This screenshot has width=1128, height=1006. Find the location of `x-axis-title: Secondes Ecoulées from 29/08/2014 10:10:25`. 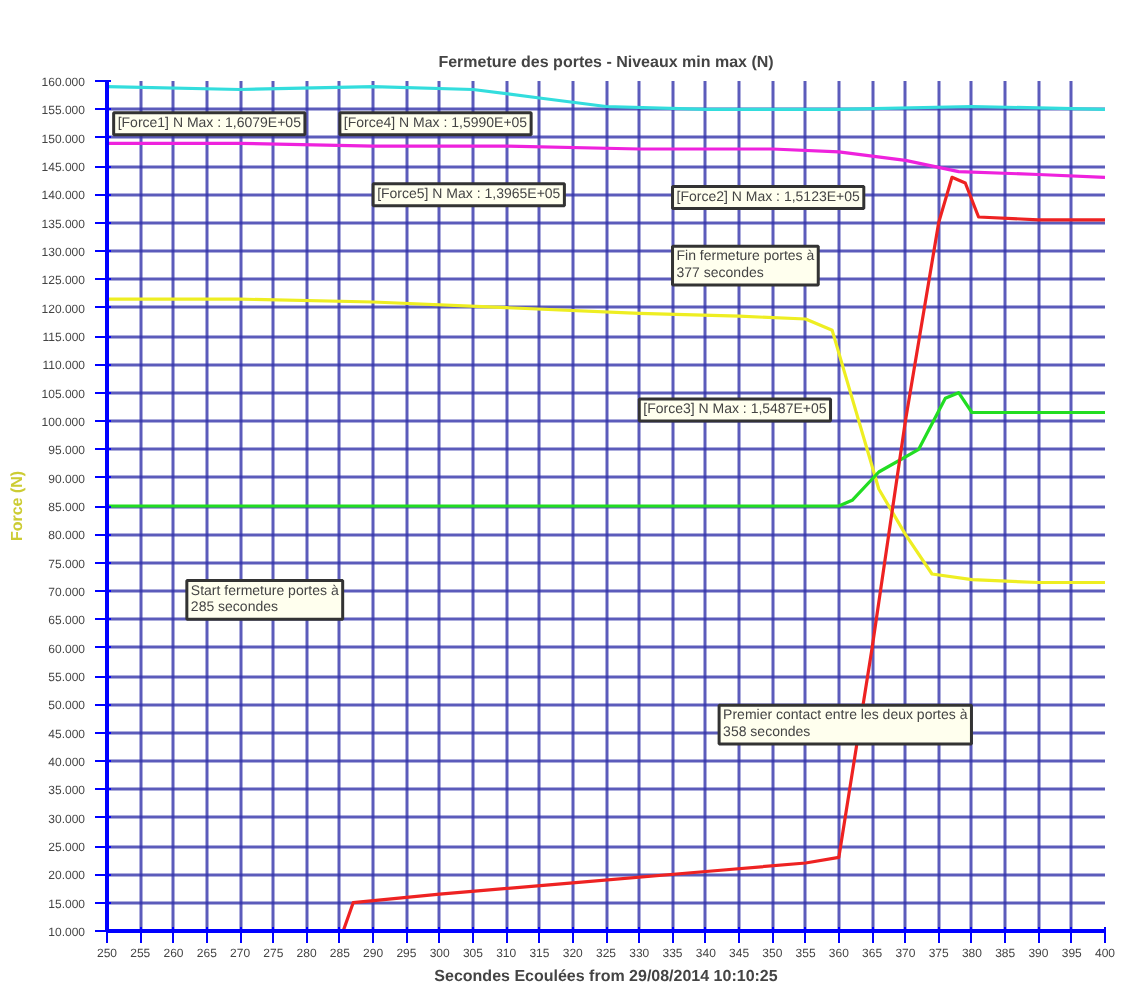

x-axis-title: Secondes Ecoulées from 29/08/2014 10:10:25 is located at coordinates (606, 976).